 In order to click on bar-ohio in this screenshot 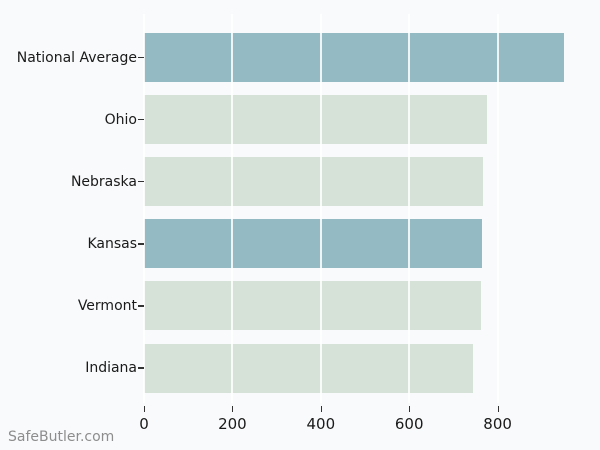, I will do `click(316, 120)`.